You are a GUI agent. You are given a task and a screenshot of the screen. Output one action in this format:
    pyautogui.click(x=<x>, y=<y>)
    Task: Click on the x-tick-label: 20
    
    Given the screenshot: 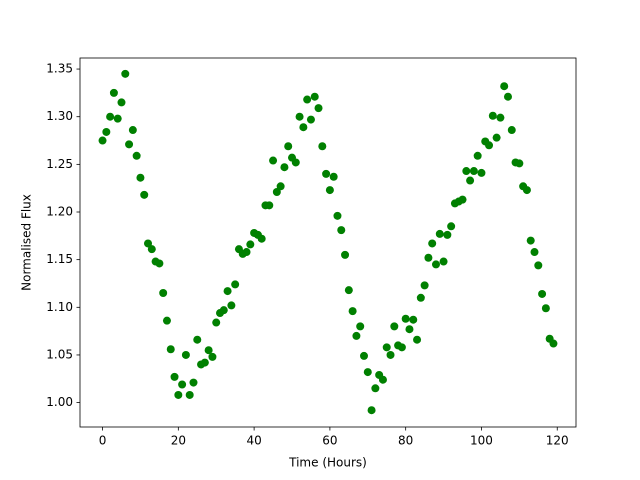 What is the action you would take?
    pyautogui.click(x=178, y=441)
    